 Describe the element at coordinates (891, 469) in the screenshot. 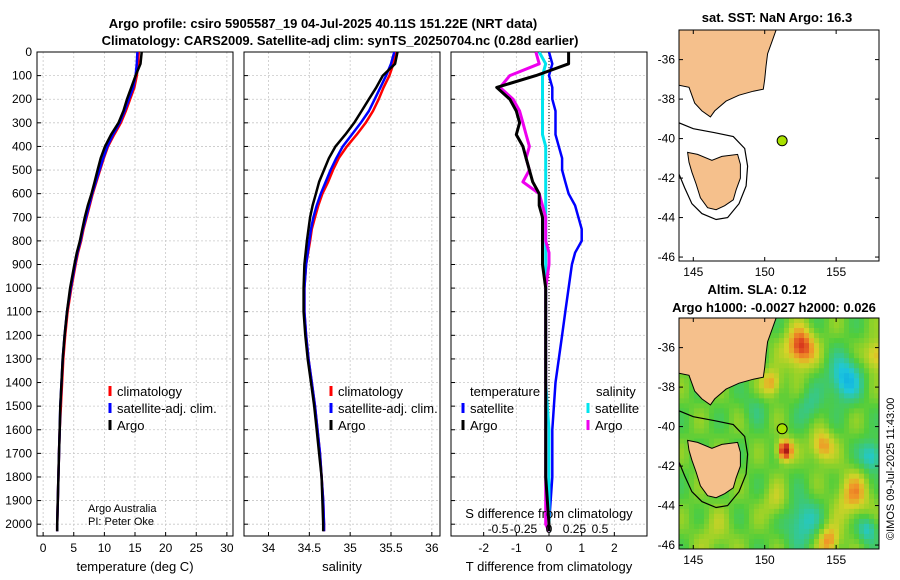

I see `copyright-text: ©IMOS 09-Jul-2025 11:43:00` at that location.